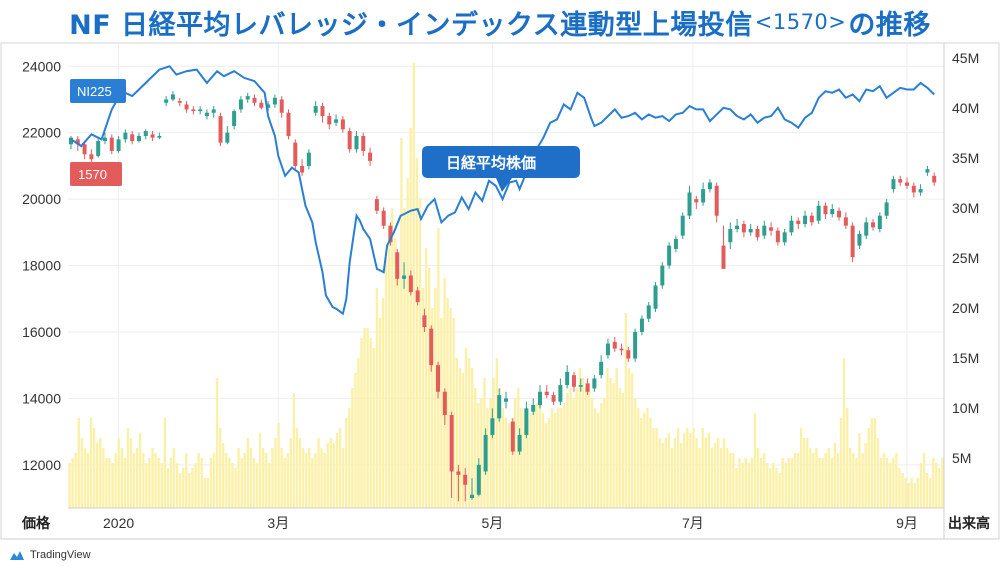 The image size is (1000, 571). What do you see at coordinates (493, 523) in the screenshot?
I see `time-tick-label: 5月` at bounding box center [493, 523].